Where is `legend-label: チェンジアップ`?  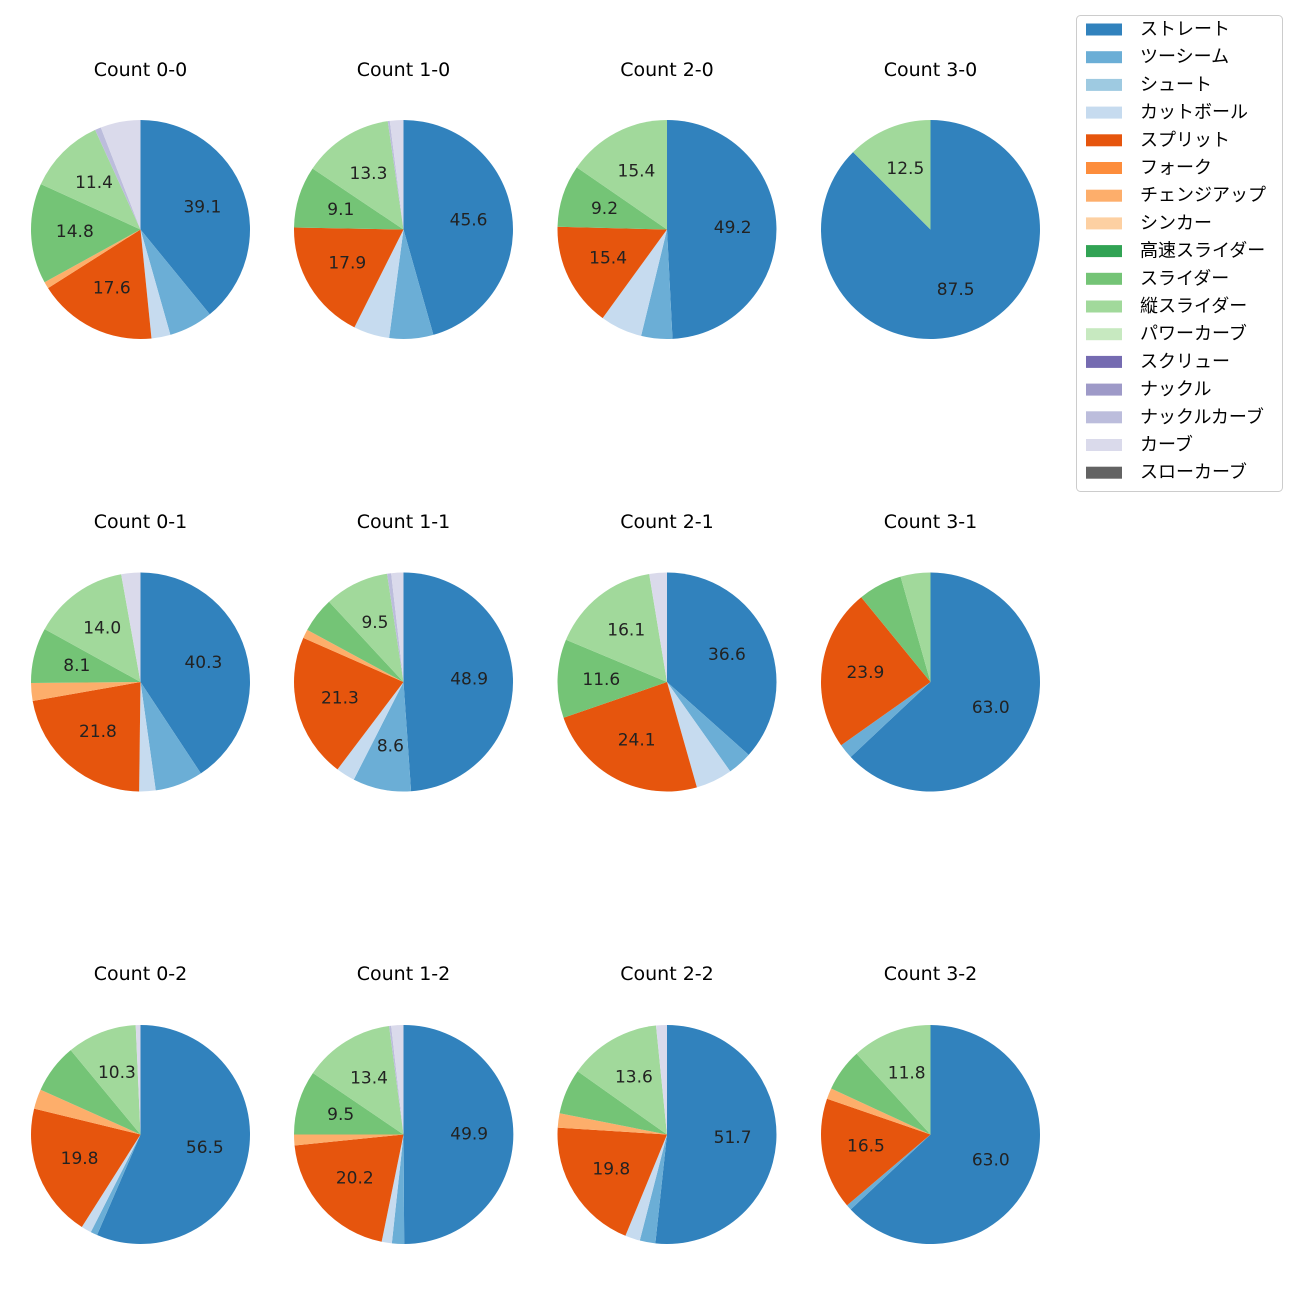
legend-label: チェンジアップ is located at coordinates (1203, 195).